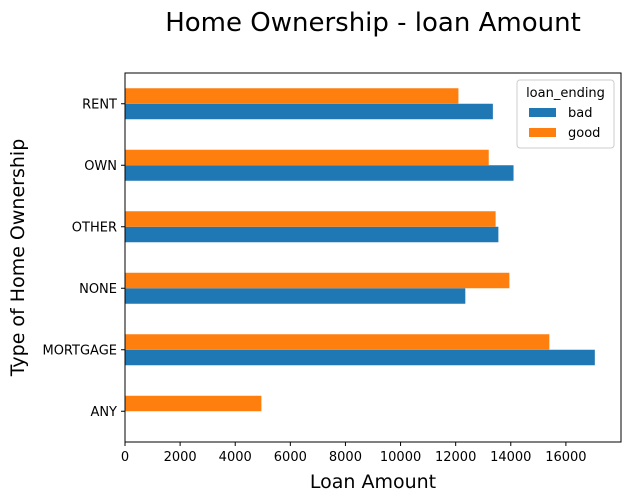  What do you see at coordinates (345, 457) in the screenshot?
I see `x-tick-label-8000: 8000` at bounding box center [345, 457].